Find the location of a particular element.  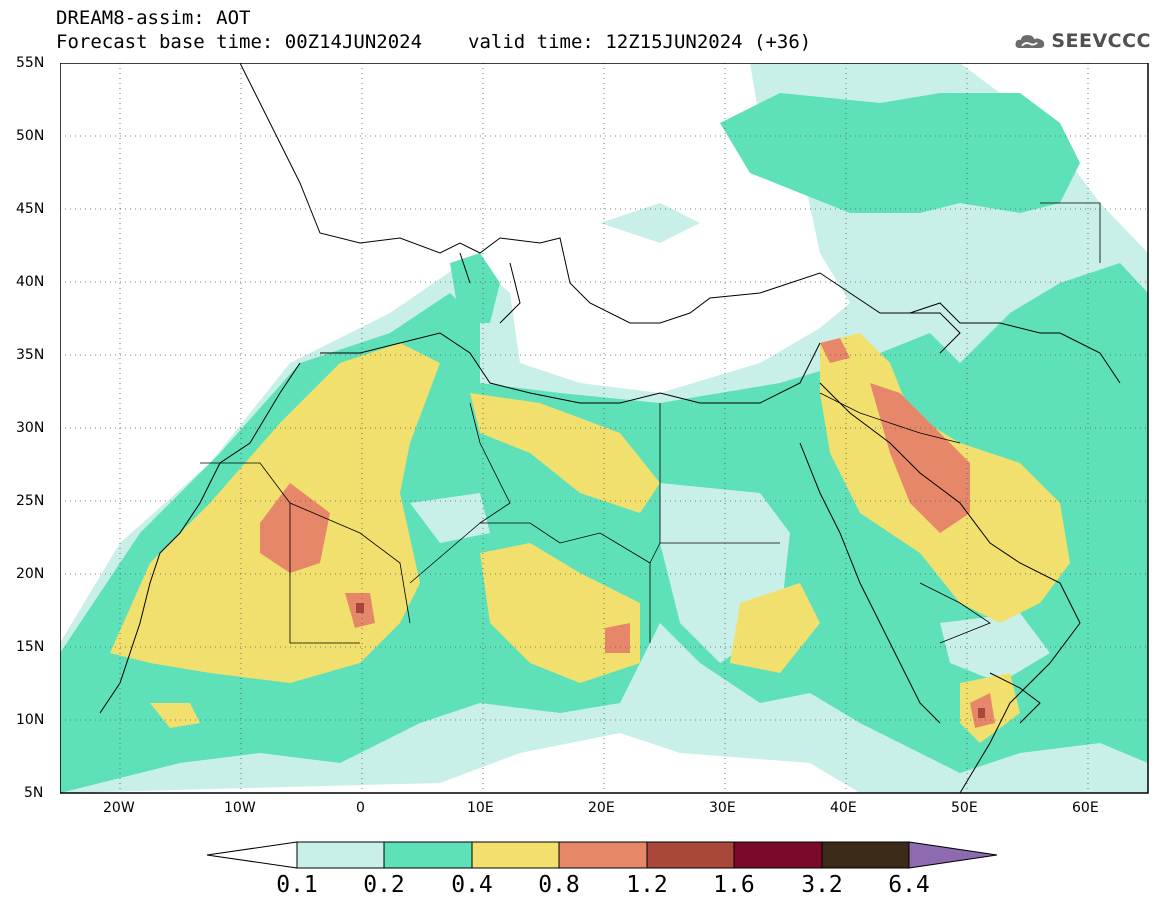

colorbar-label: 0.1 is located at coordinates (297, 885).